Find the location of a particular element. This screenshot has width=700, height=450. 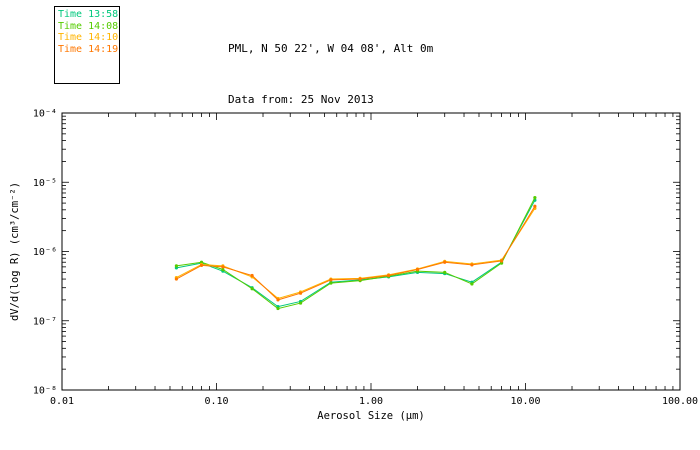

plot-title: PML, N 50 22', W 04 08', Alt 0m is located at coordinates (331, 48).